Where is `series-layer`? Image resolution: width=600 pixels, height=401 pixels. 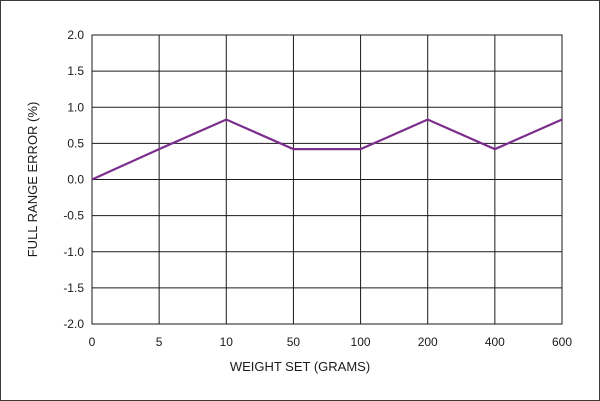
series-layer is located at coordinates (327, 149).